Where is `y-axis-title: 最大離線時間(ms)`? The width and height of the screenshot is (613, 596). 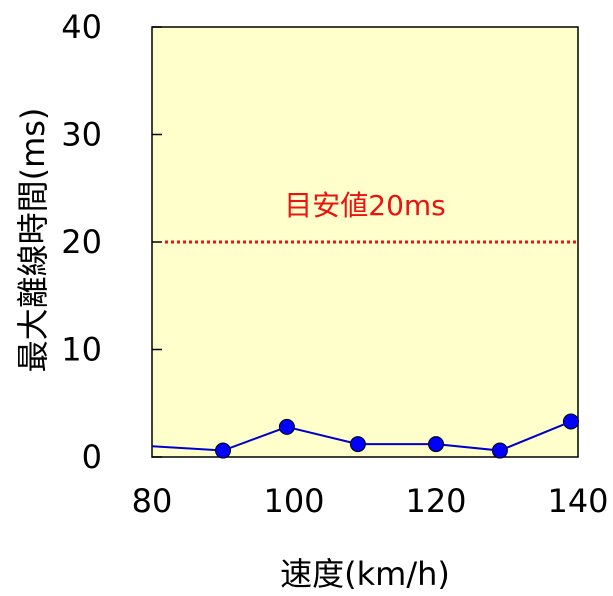 y-axis-title: 最大離線時間(ms) is located at coordinates (33, 240).